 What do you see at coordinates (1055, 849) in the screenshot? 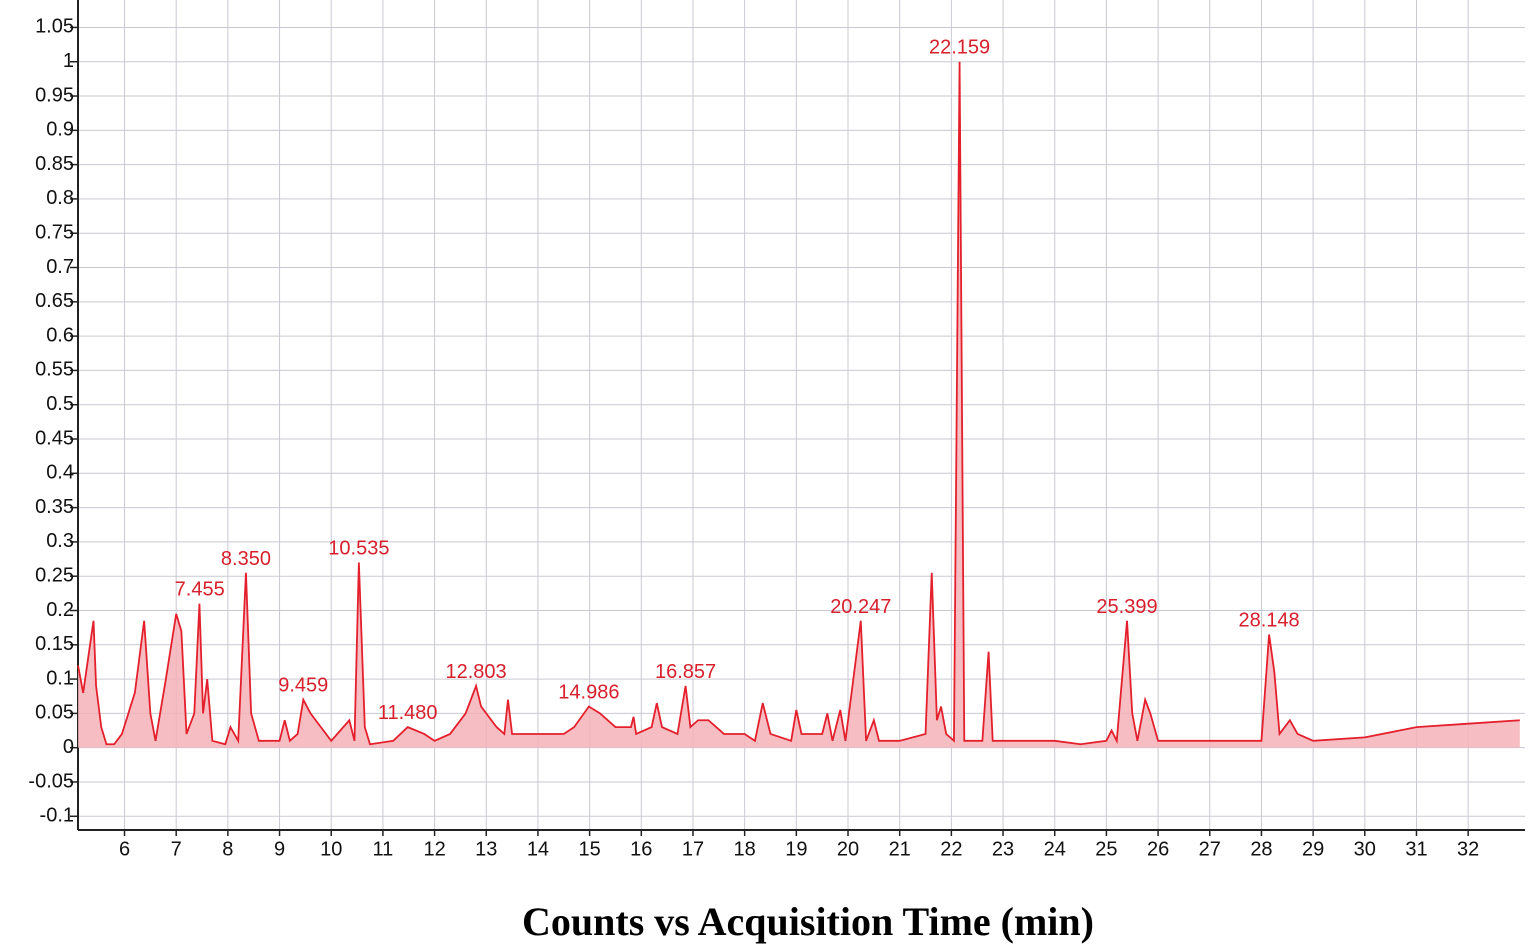
I see `x-tick-label: 24` at bounding box center [1055, 849].